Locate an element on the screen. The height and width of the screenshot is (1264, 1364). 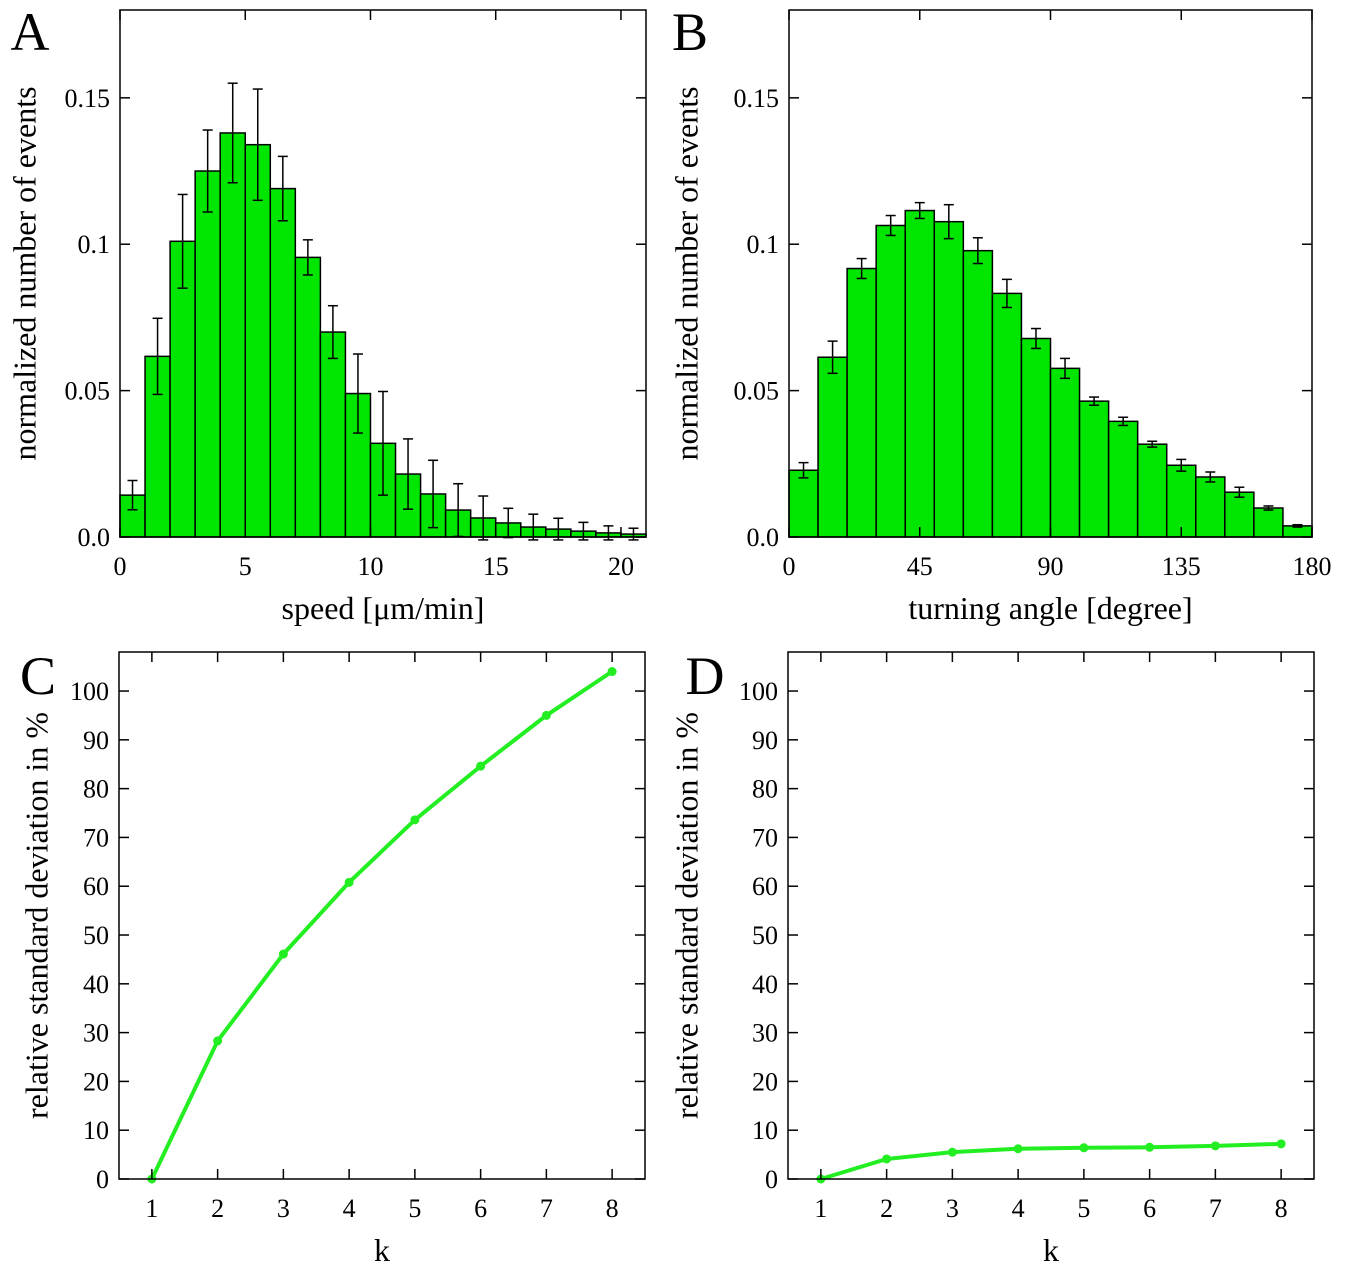
y-tick-label: 0.05 is located at coordinates (88, 391).